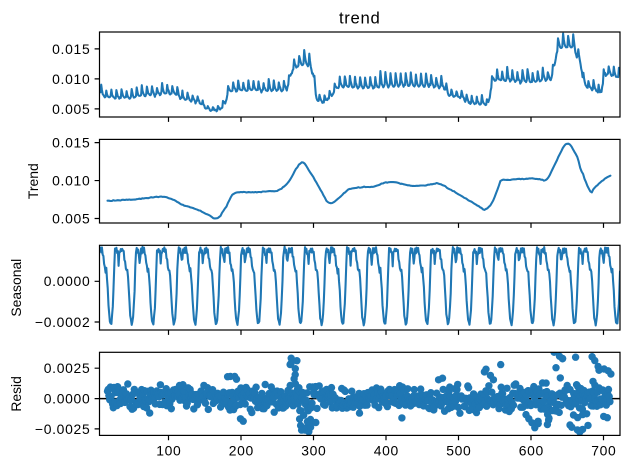 This screenshot has width=630, height=475. What do you see at coordinates (360, 18) in the screenshot?
I see `svg-text: trend` at bounding box center [360, 18].